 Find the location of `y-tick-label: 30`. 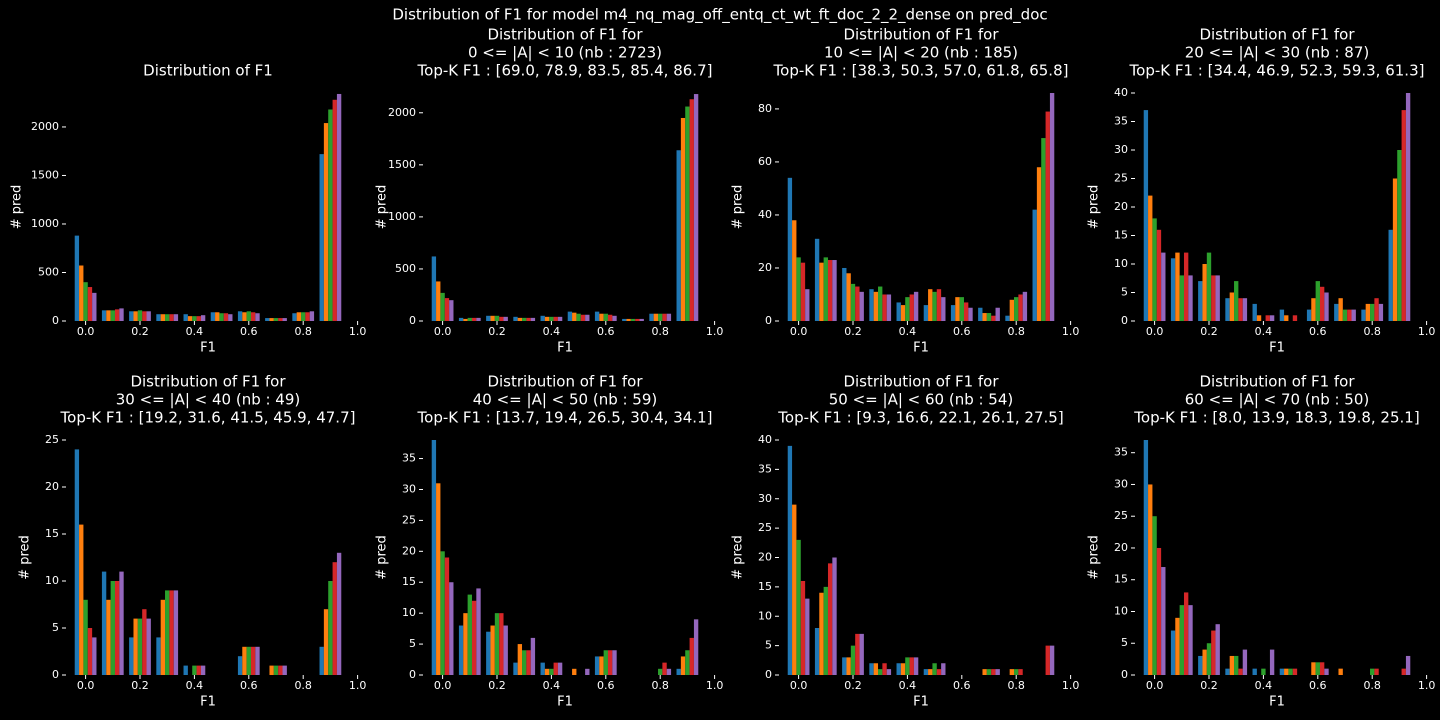

y-tick-label: 30 is located at coordinates (1121, 483).